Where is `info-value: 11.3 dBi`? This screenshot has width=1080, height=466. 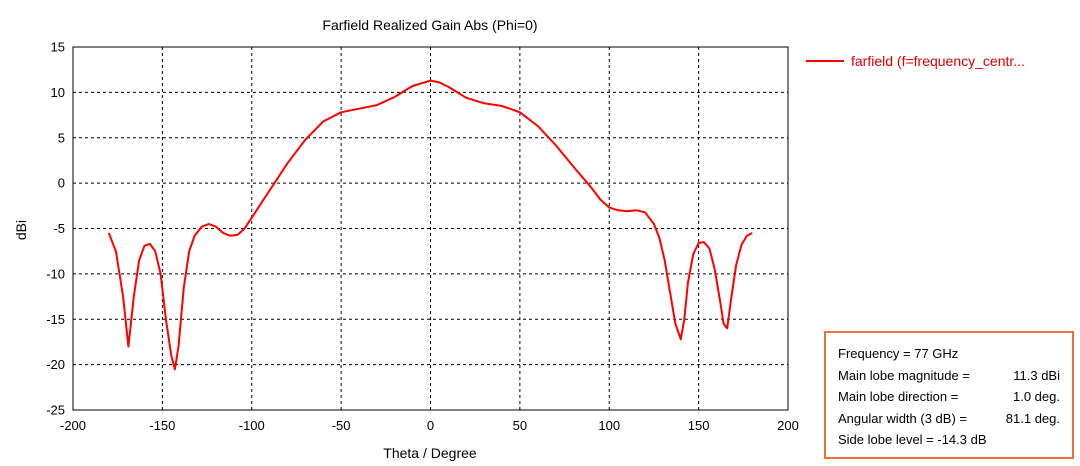 info-value: 11.3 dBi is located at coordinates (1036, 375).